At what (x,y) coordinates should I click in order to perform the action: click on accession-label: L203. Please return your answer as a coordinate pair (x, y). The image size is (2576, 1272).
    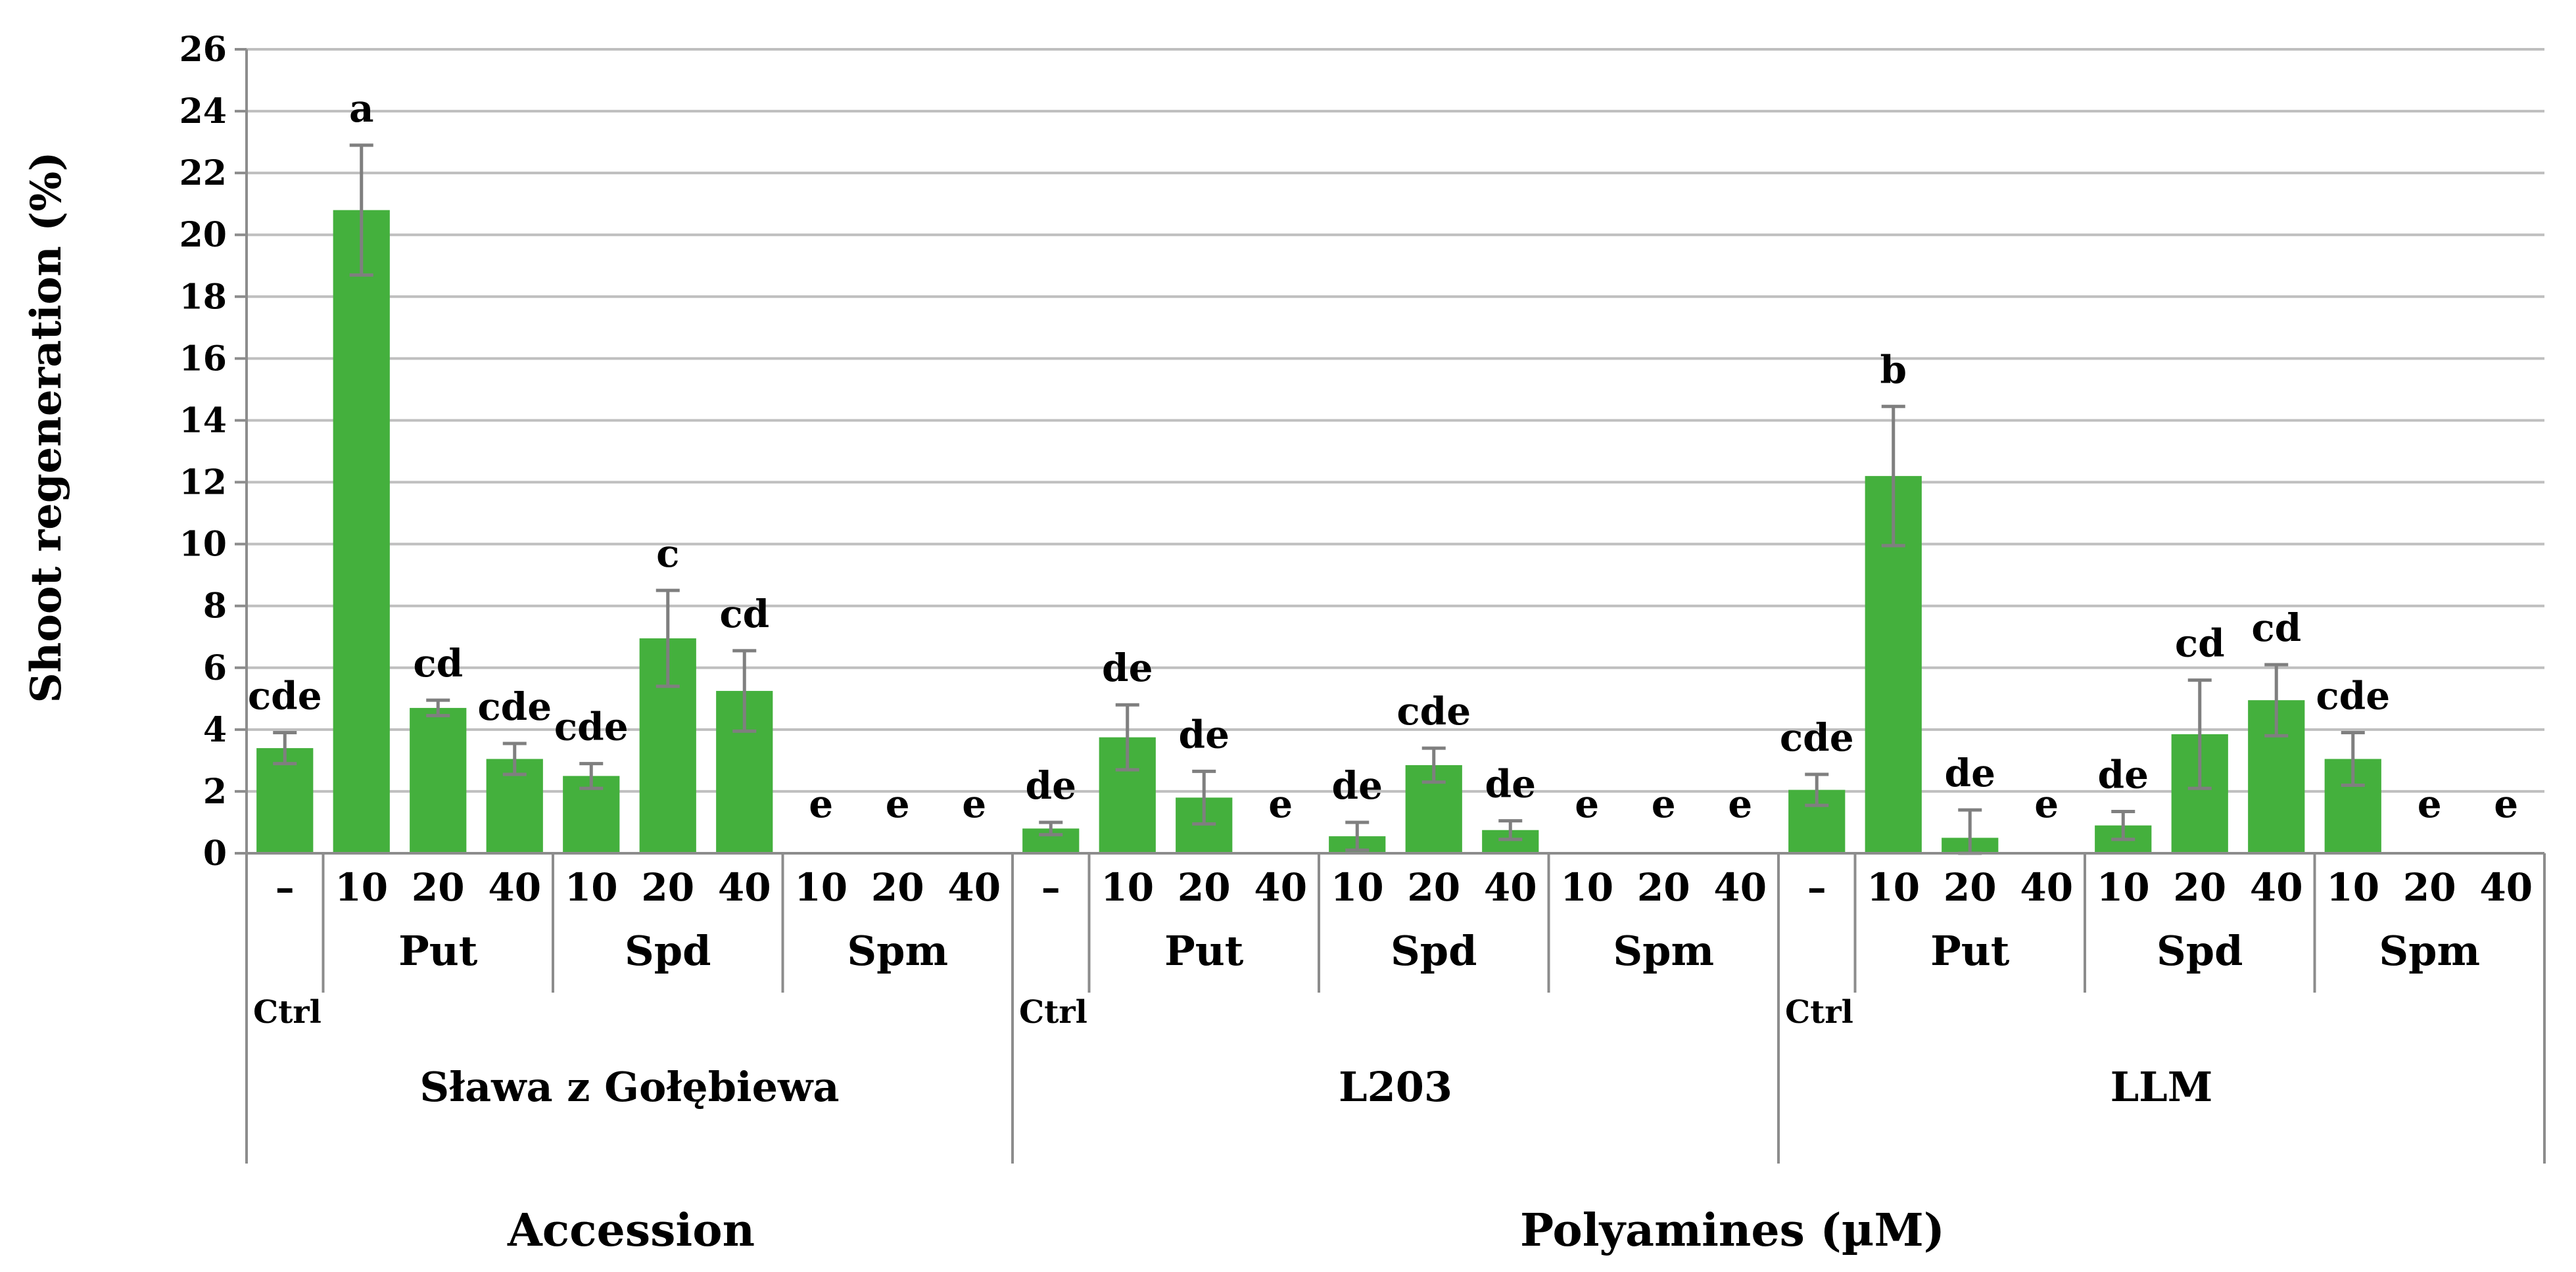
    Looking at the image, I should click on (1395, 1087).